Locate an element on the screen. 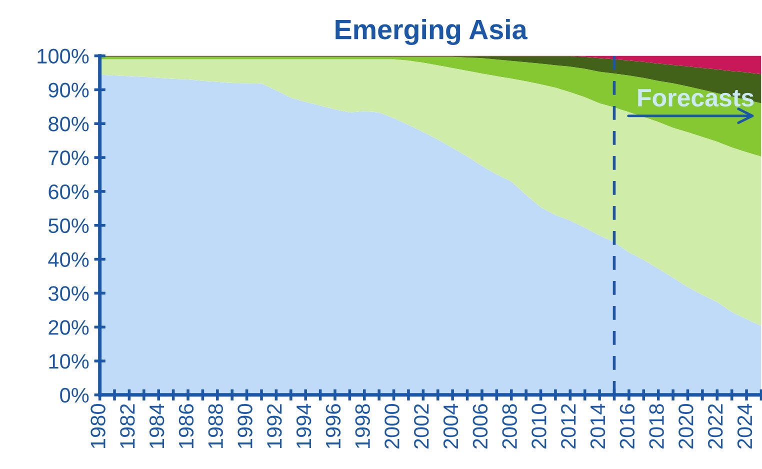  x-tick-label: 1996 is located at coordinates (333, 426).